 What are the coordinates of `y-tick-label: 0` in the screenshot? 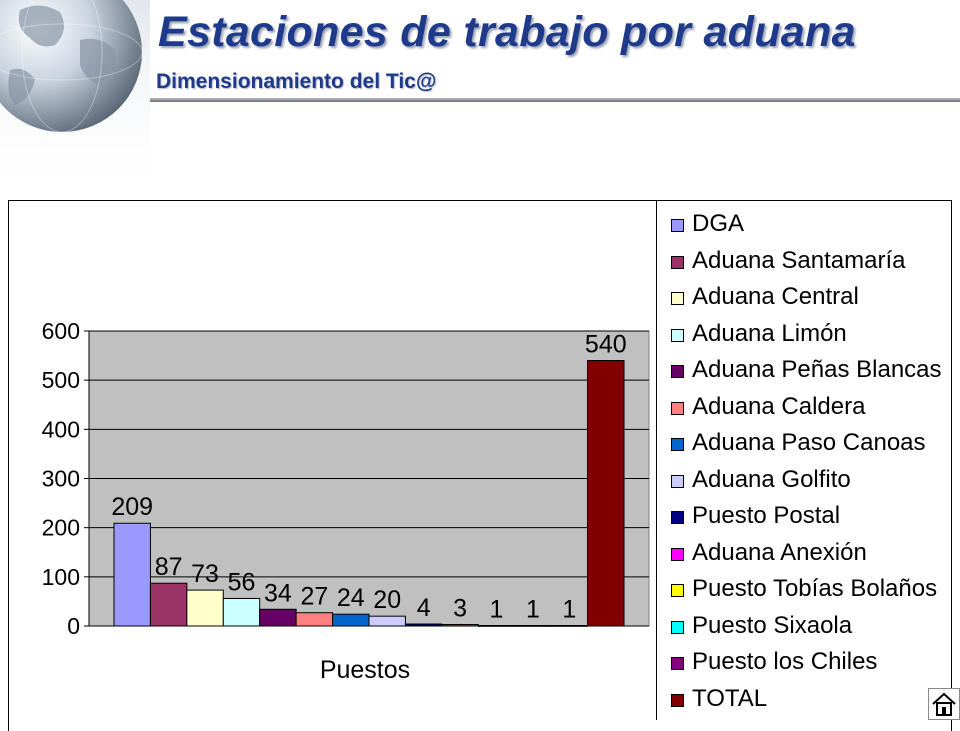 It's located at (73, 626).